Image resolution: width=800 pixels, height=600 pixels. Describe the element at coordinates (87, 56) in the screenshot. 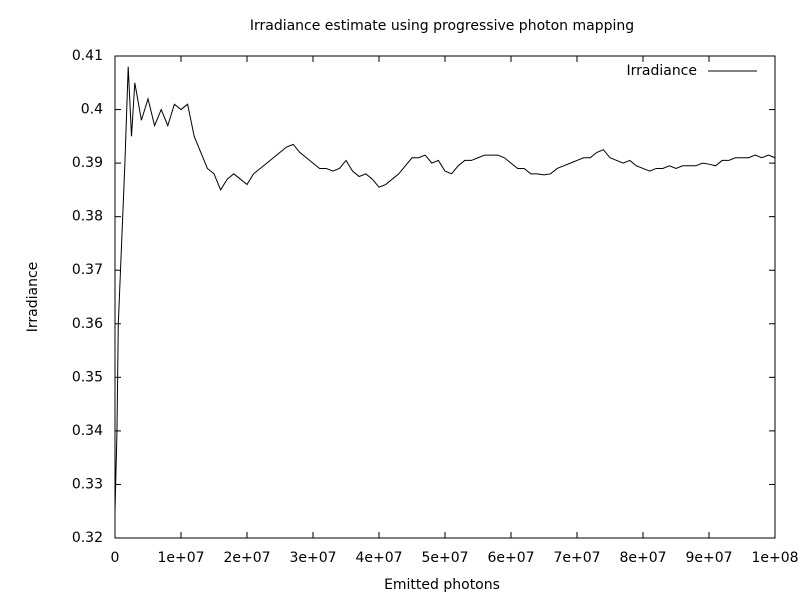

I see `y-tick-label: 0.41` at that location.